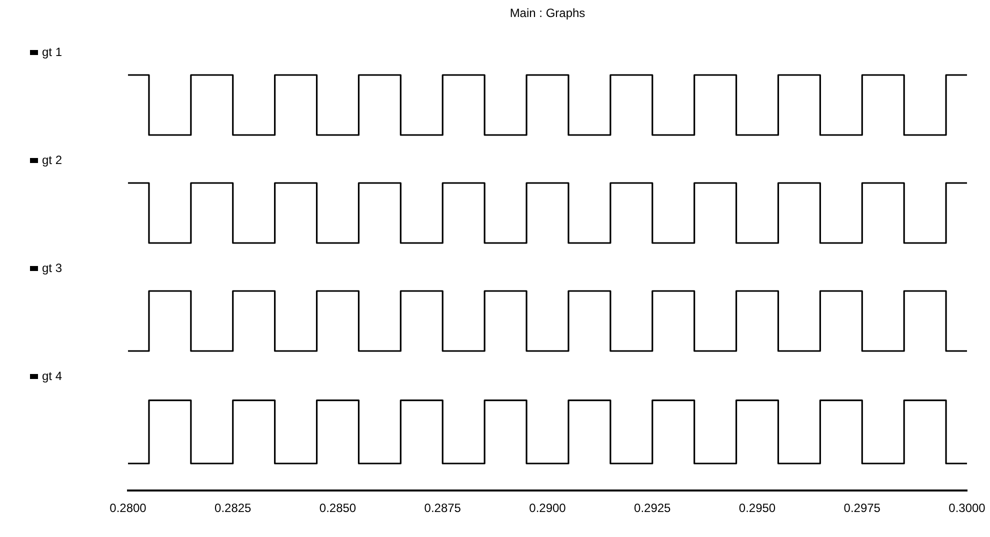  I want to click on x-tick-label: 0.2850, so click(337, 508).